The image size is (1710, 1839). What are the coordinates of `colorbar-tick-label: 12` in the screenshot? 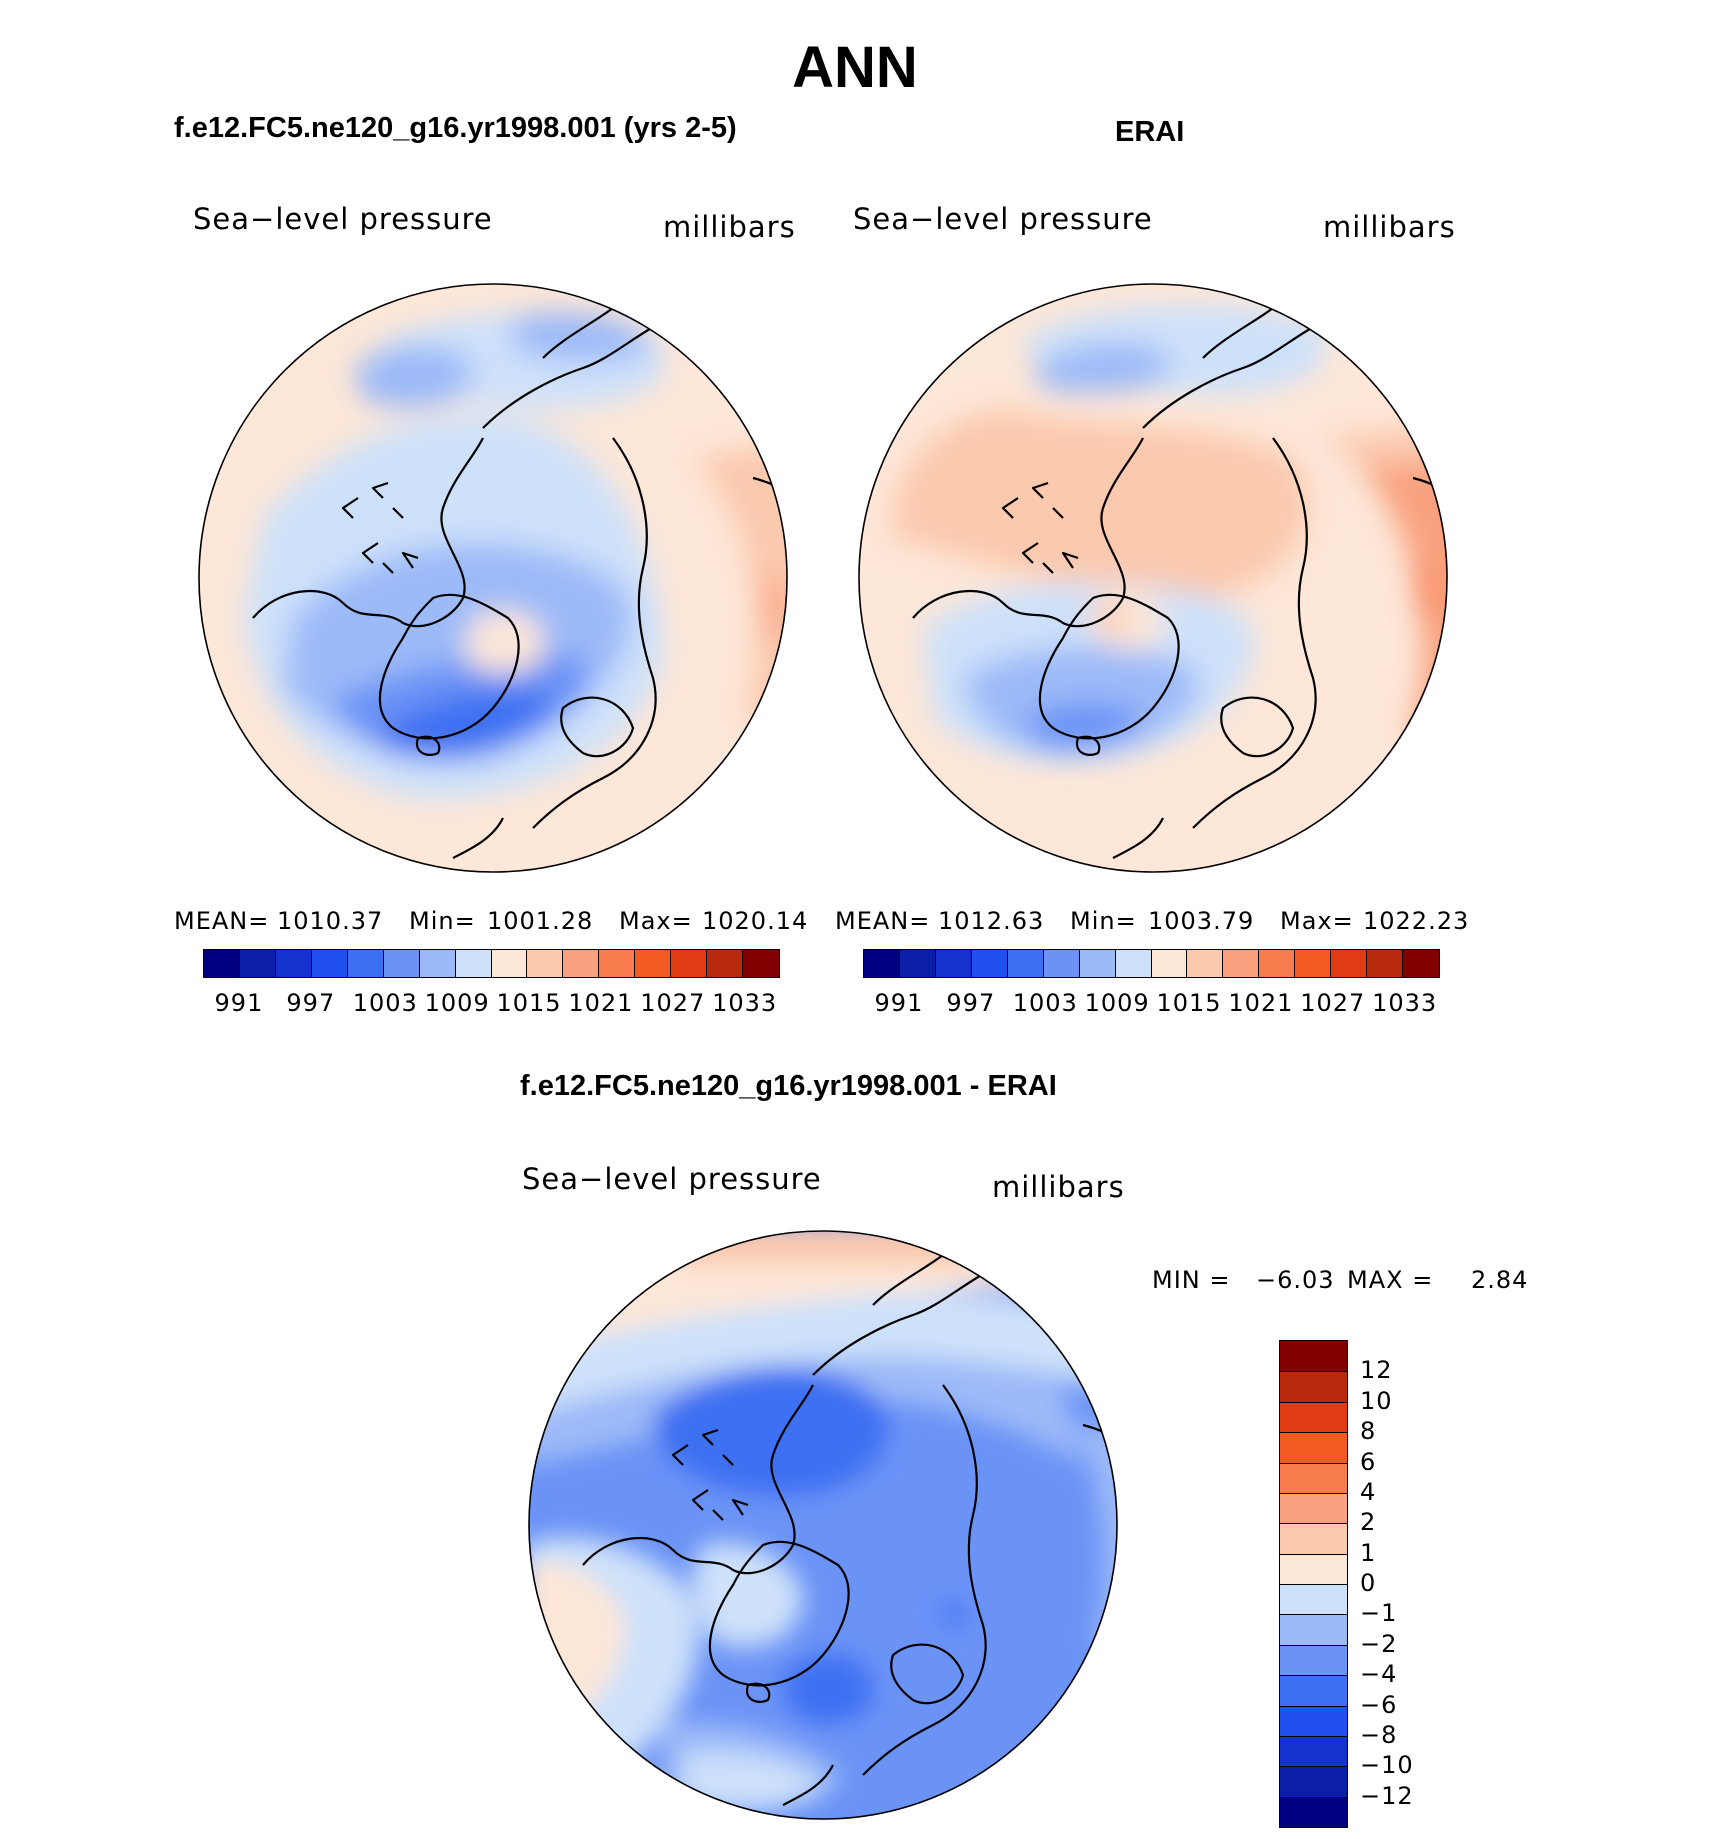 It's located at (1376, 1370).